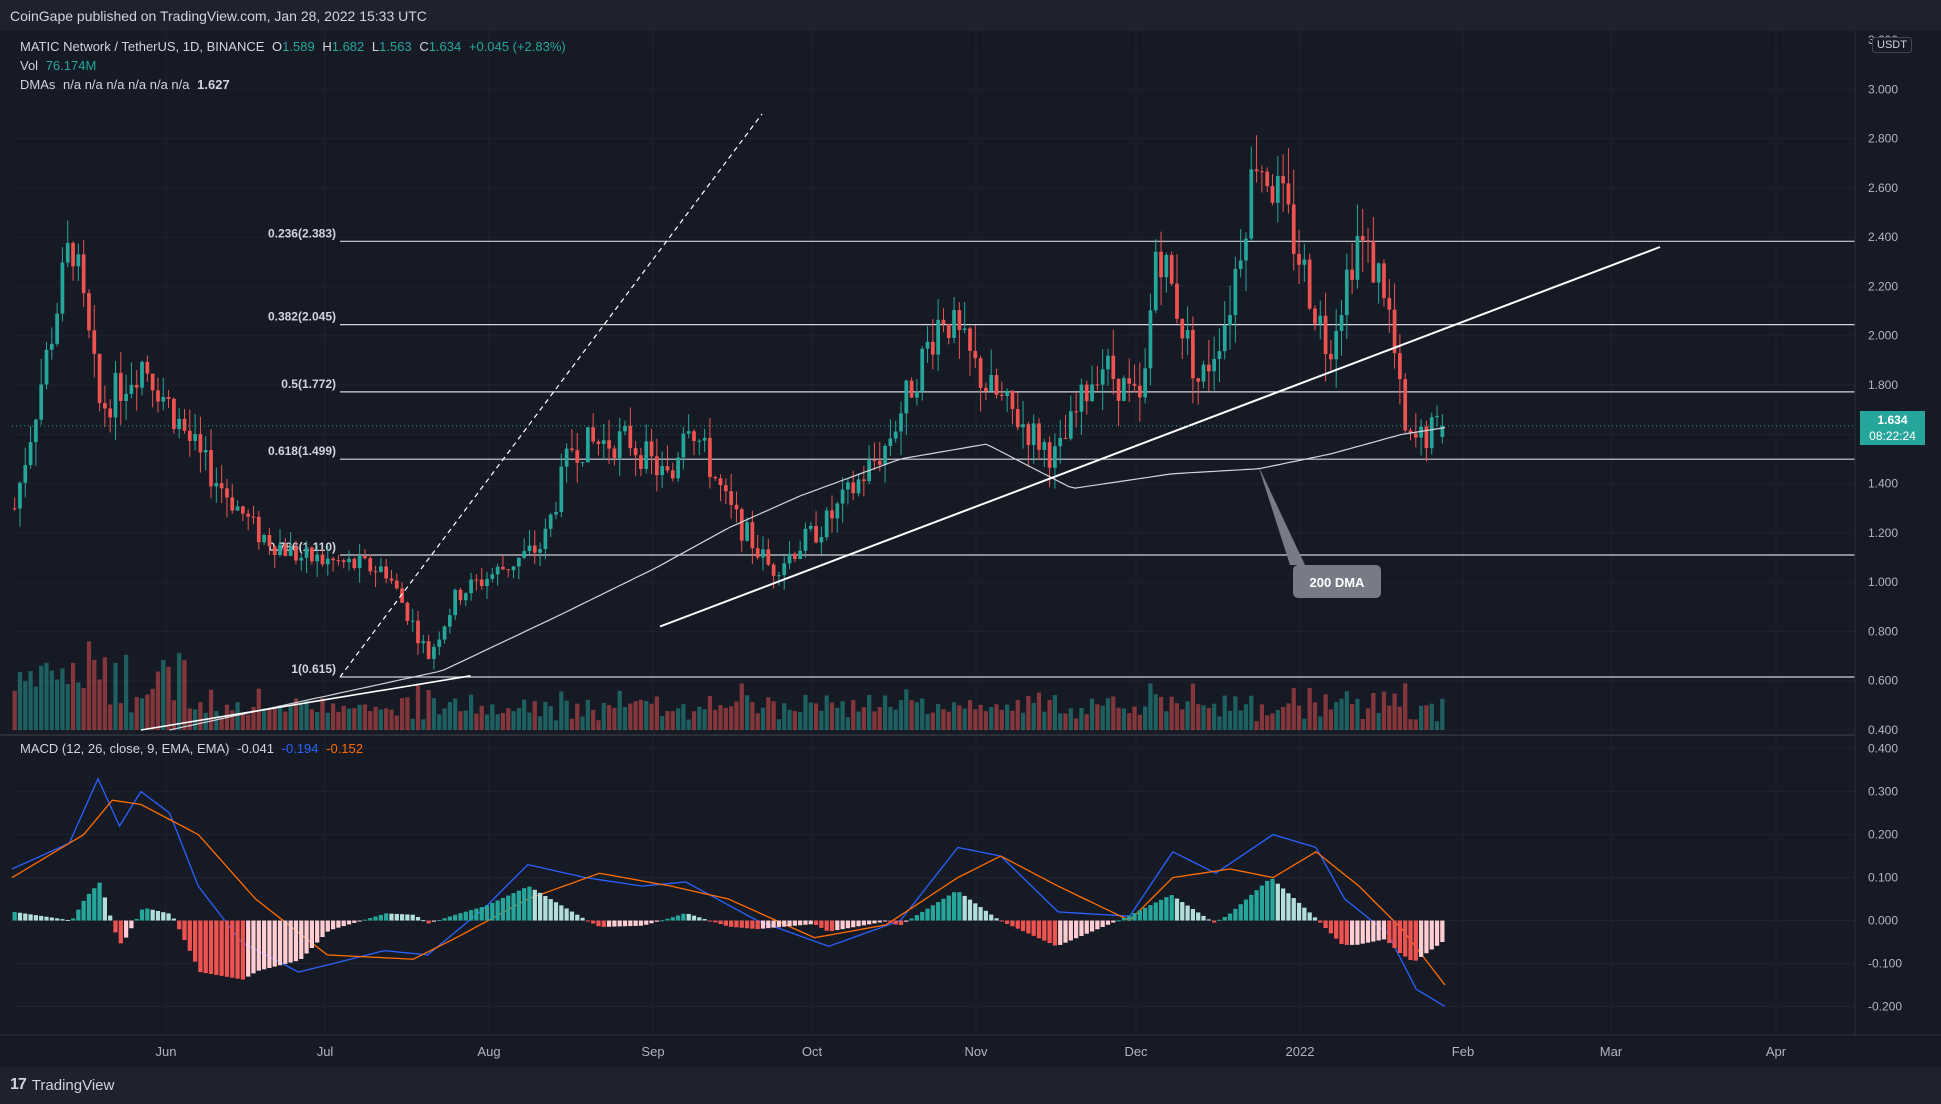  What do you see at coordinates (38, 84) in the screenshot?
I see `dma-label: DMAs` at bounding box center [38, 84].